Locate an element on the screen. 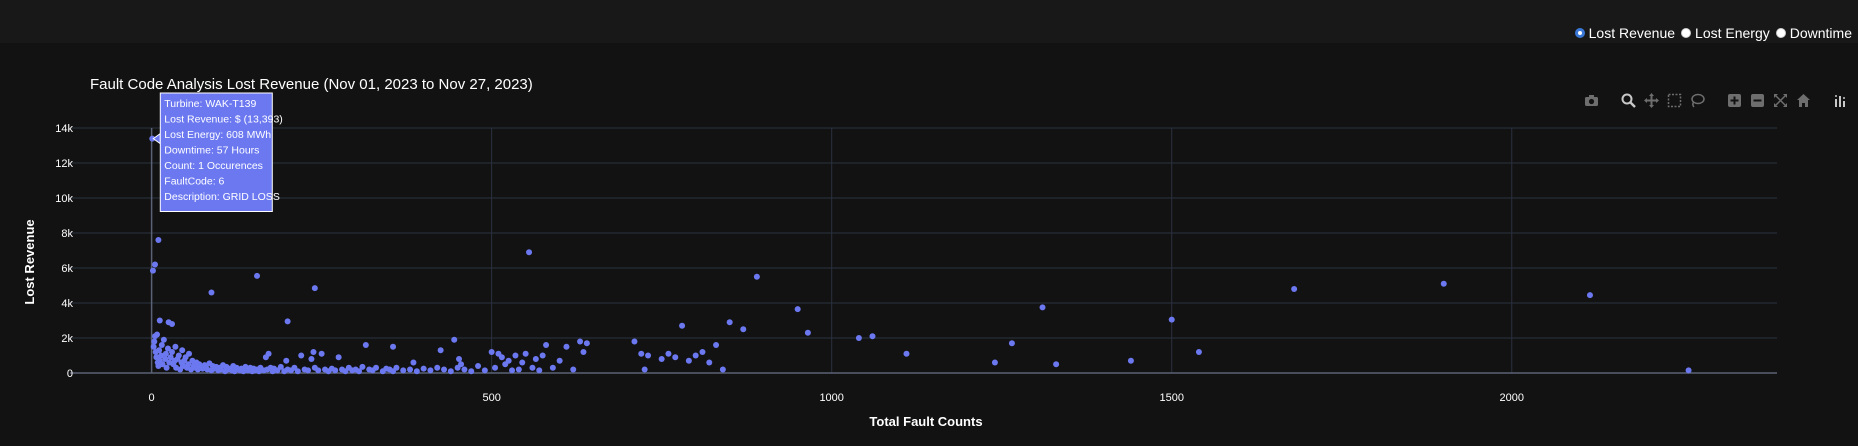 The image size is (1858, 446). pan-icon is located at coordinates (1651, 100).